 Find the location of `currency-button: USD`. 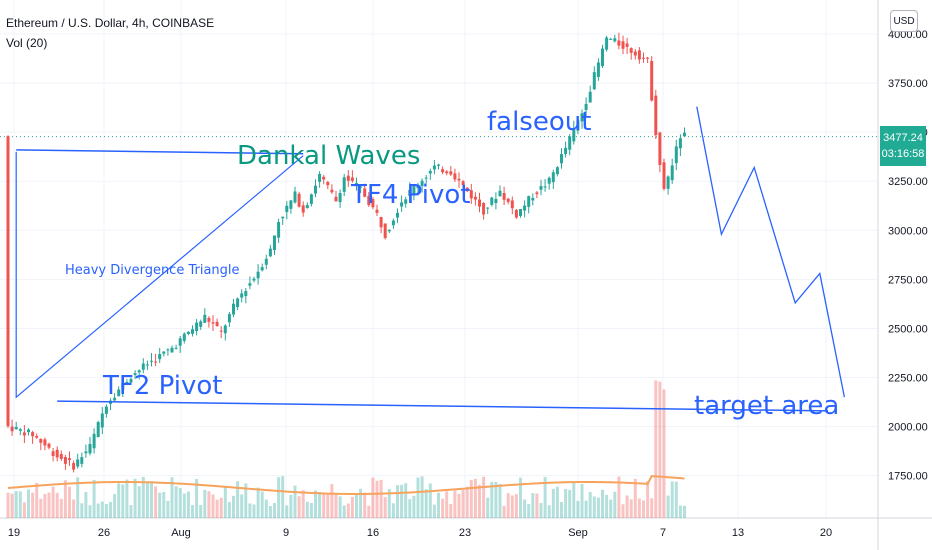

currency-button: USD is located at coordinates (904, 21).